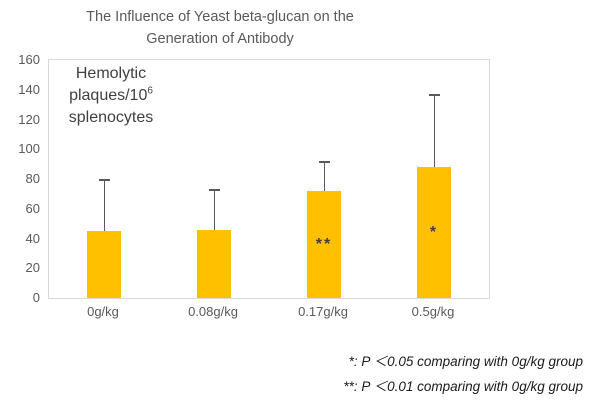 The height and width of the screenshot is (400, 600). What do you see at coordinates (111, 73) in the screenshot?
I see `y-axis-unit-line1: Hemolytic` at bounding box center [111, 73].